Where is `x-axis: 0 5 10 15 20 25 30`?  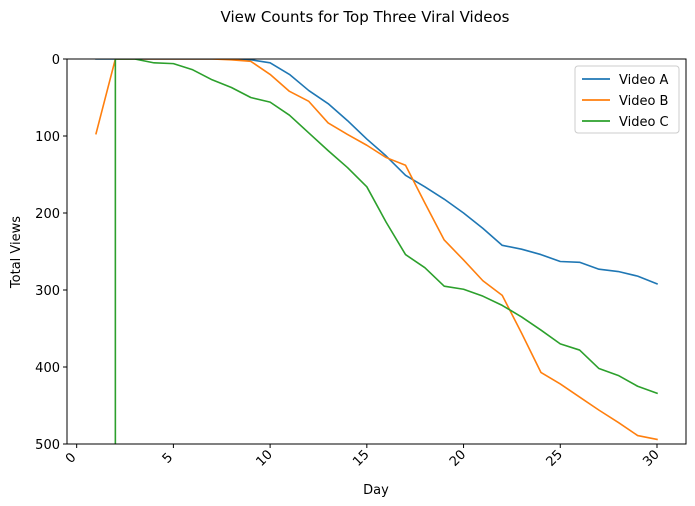 x-axis: 0 5 10 15 20 25 30 is located at coordinates (363, 457).